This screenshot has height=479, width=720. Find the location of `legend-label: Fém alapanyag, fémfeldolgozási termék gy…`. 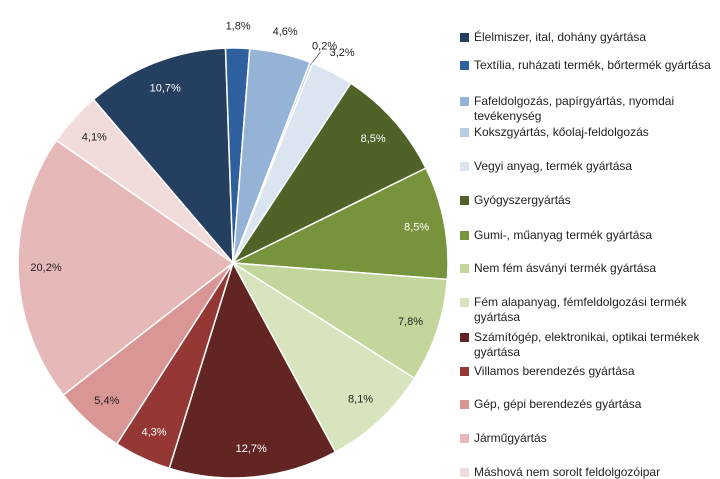

legend-label: Fém alapanyag, fémfeldolgozási termék gy… is located at coordinates (580, 309).